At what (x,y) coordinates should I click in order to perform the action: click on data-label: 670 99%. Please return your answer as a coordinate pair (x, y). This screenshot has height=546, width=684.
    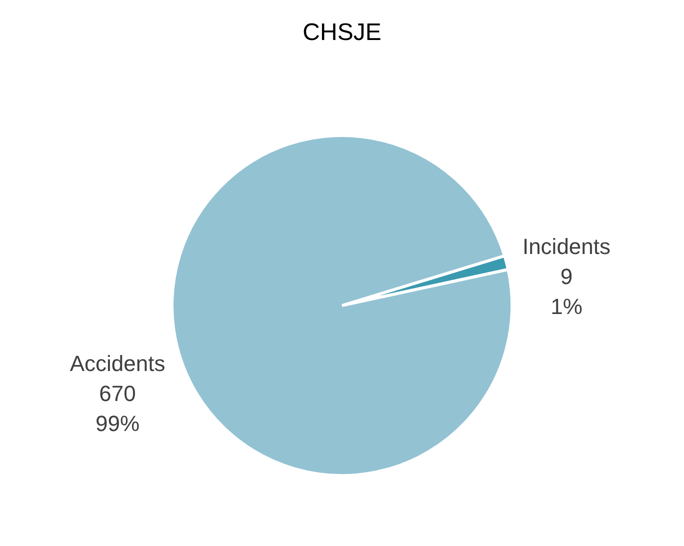
    Looking at the image, I should click on (117, 408).